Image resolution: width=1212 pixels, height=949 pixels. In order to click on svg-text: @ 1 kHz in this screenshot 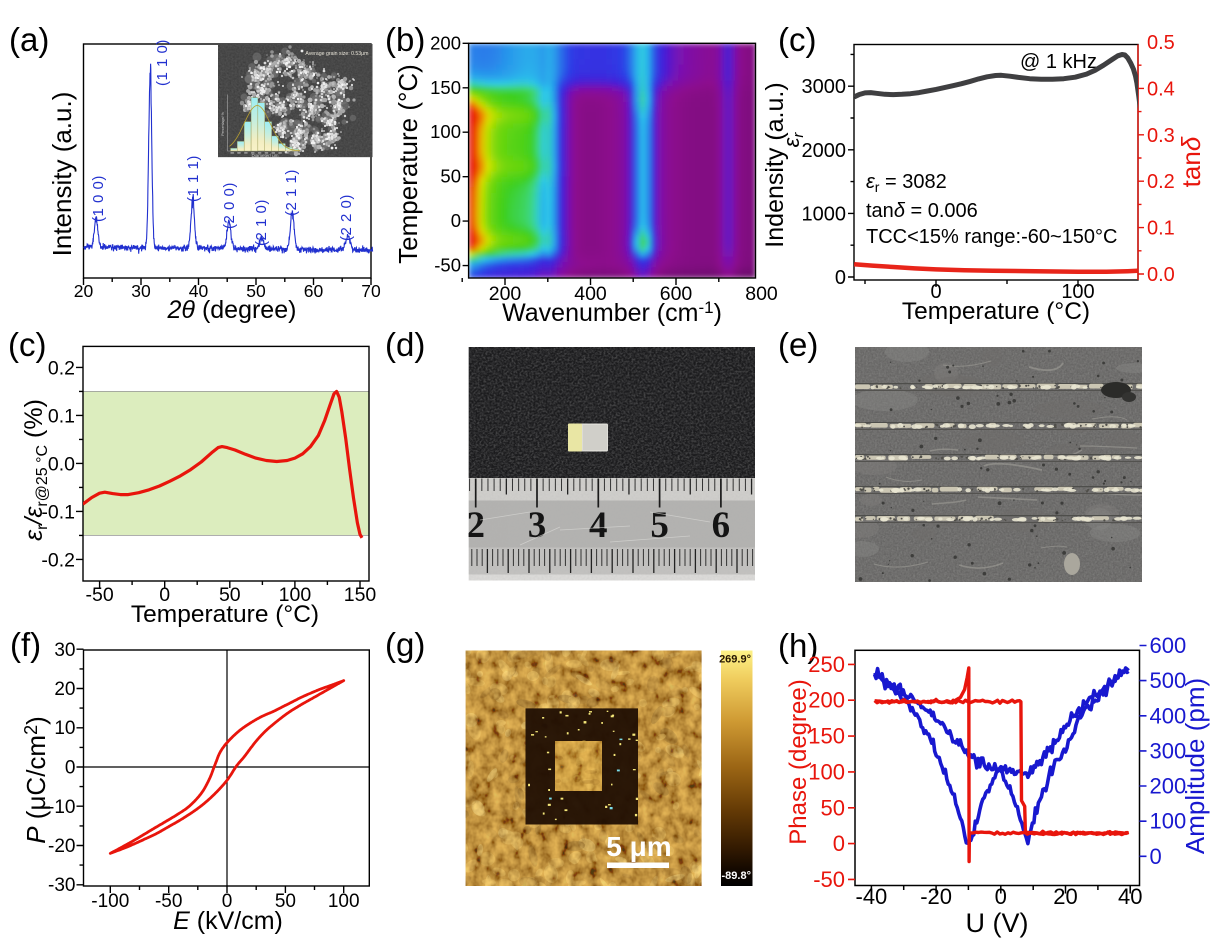, I will do `click(1058, 62)`.